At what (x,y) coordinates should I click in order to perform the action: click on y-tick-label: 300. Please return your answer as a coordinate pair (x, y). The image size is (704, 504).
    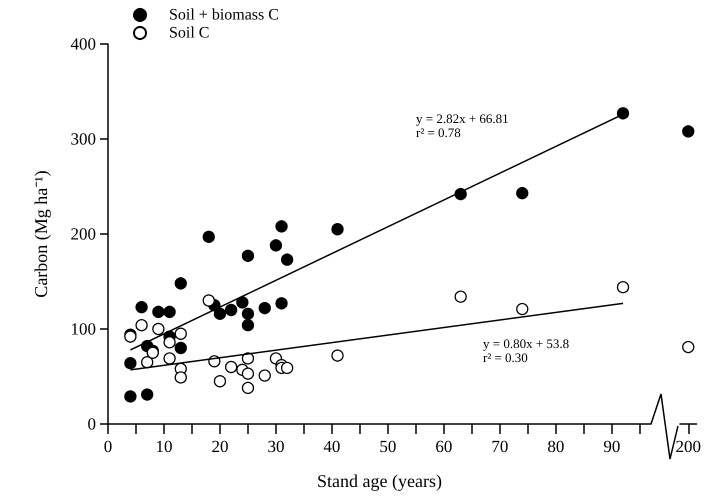
    Looking at the image, I should click on (83, 139).